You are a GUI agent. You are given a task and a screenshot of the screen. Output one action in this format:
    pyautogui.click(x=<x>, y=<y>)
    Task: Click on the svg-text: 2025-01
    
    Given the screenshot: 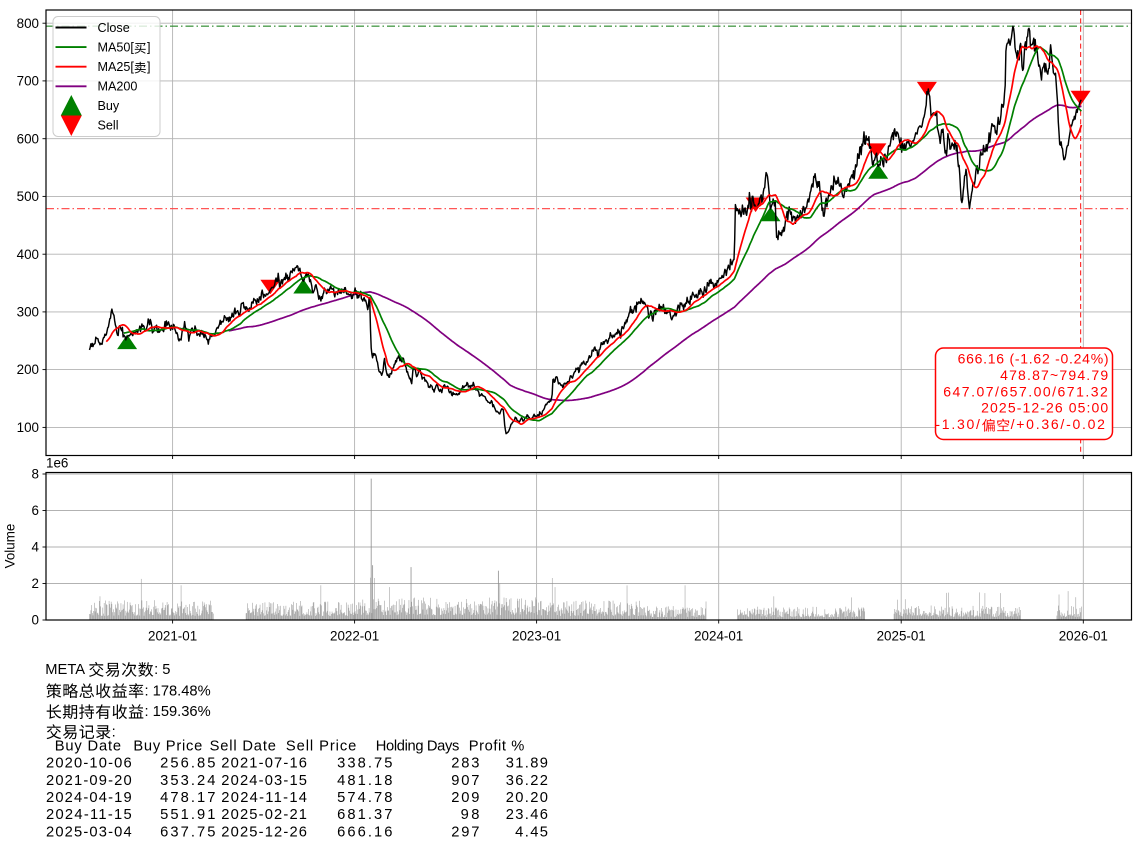 What is the action you would take?
    pyautogui.click(x=901, y=636)
    